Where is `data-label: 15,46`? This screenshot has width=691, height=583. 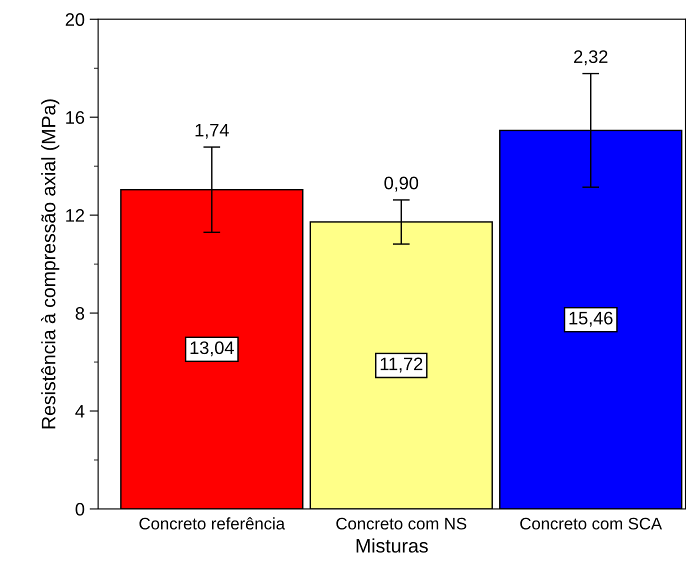 data-label: 15,46 is located at coordinates (591, 319).